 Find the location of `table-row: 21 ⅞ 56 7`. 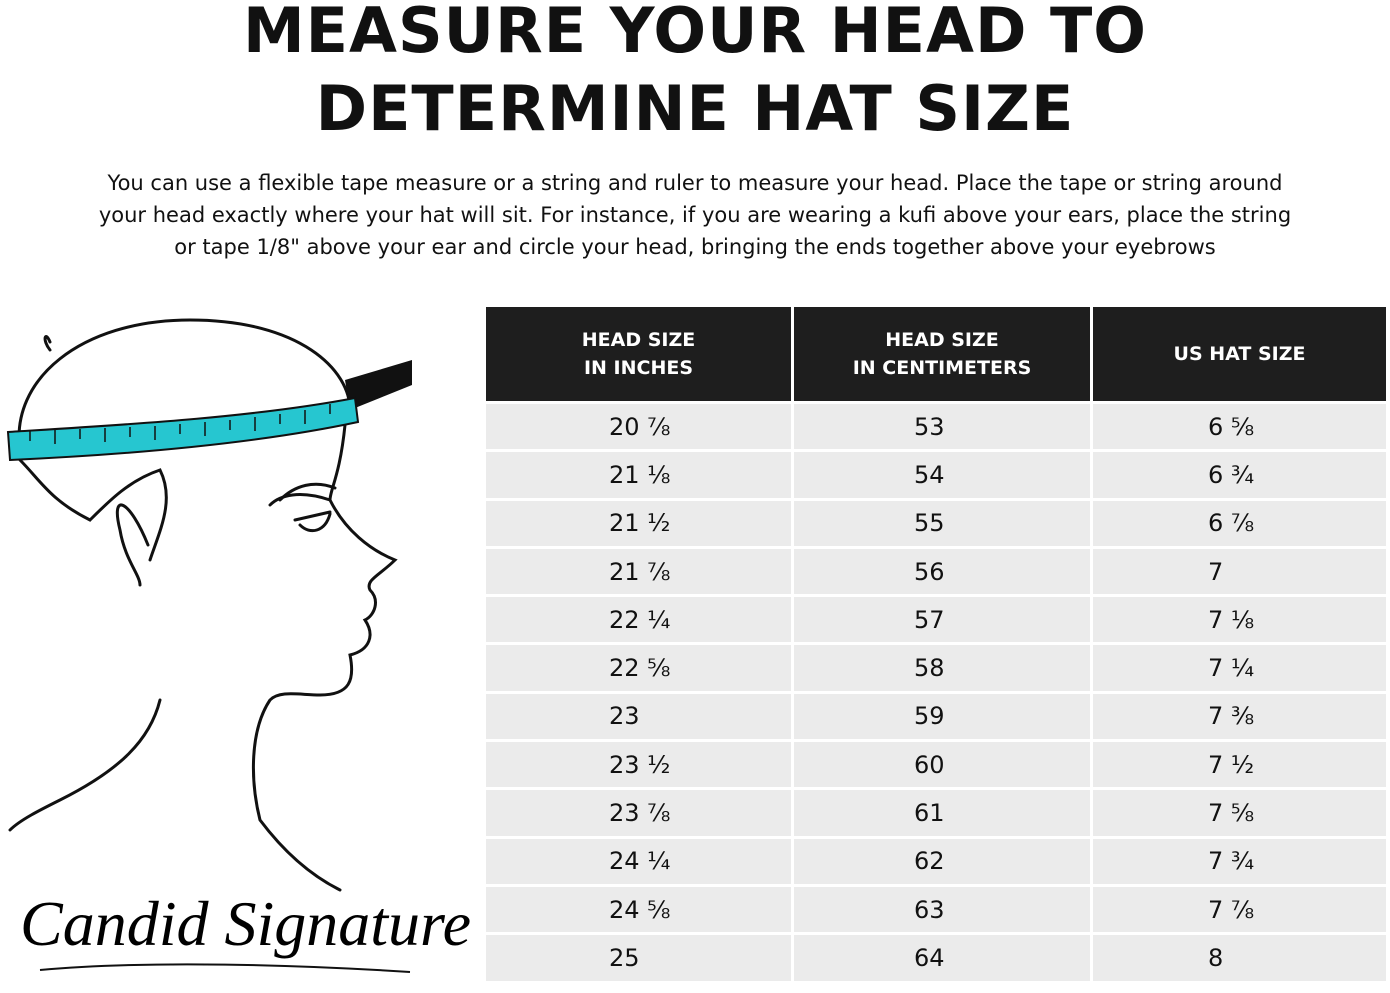

table-row: 21 ⅞ 56 7 is located at coordinates (936, 570).